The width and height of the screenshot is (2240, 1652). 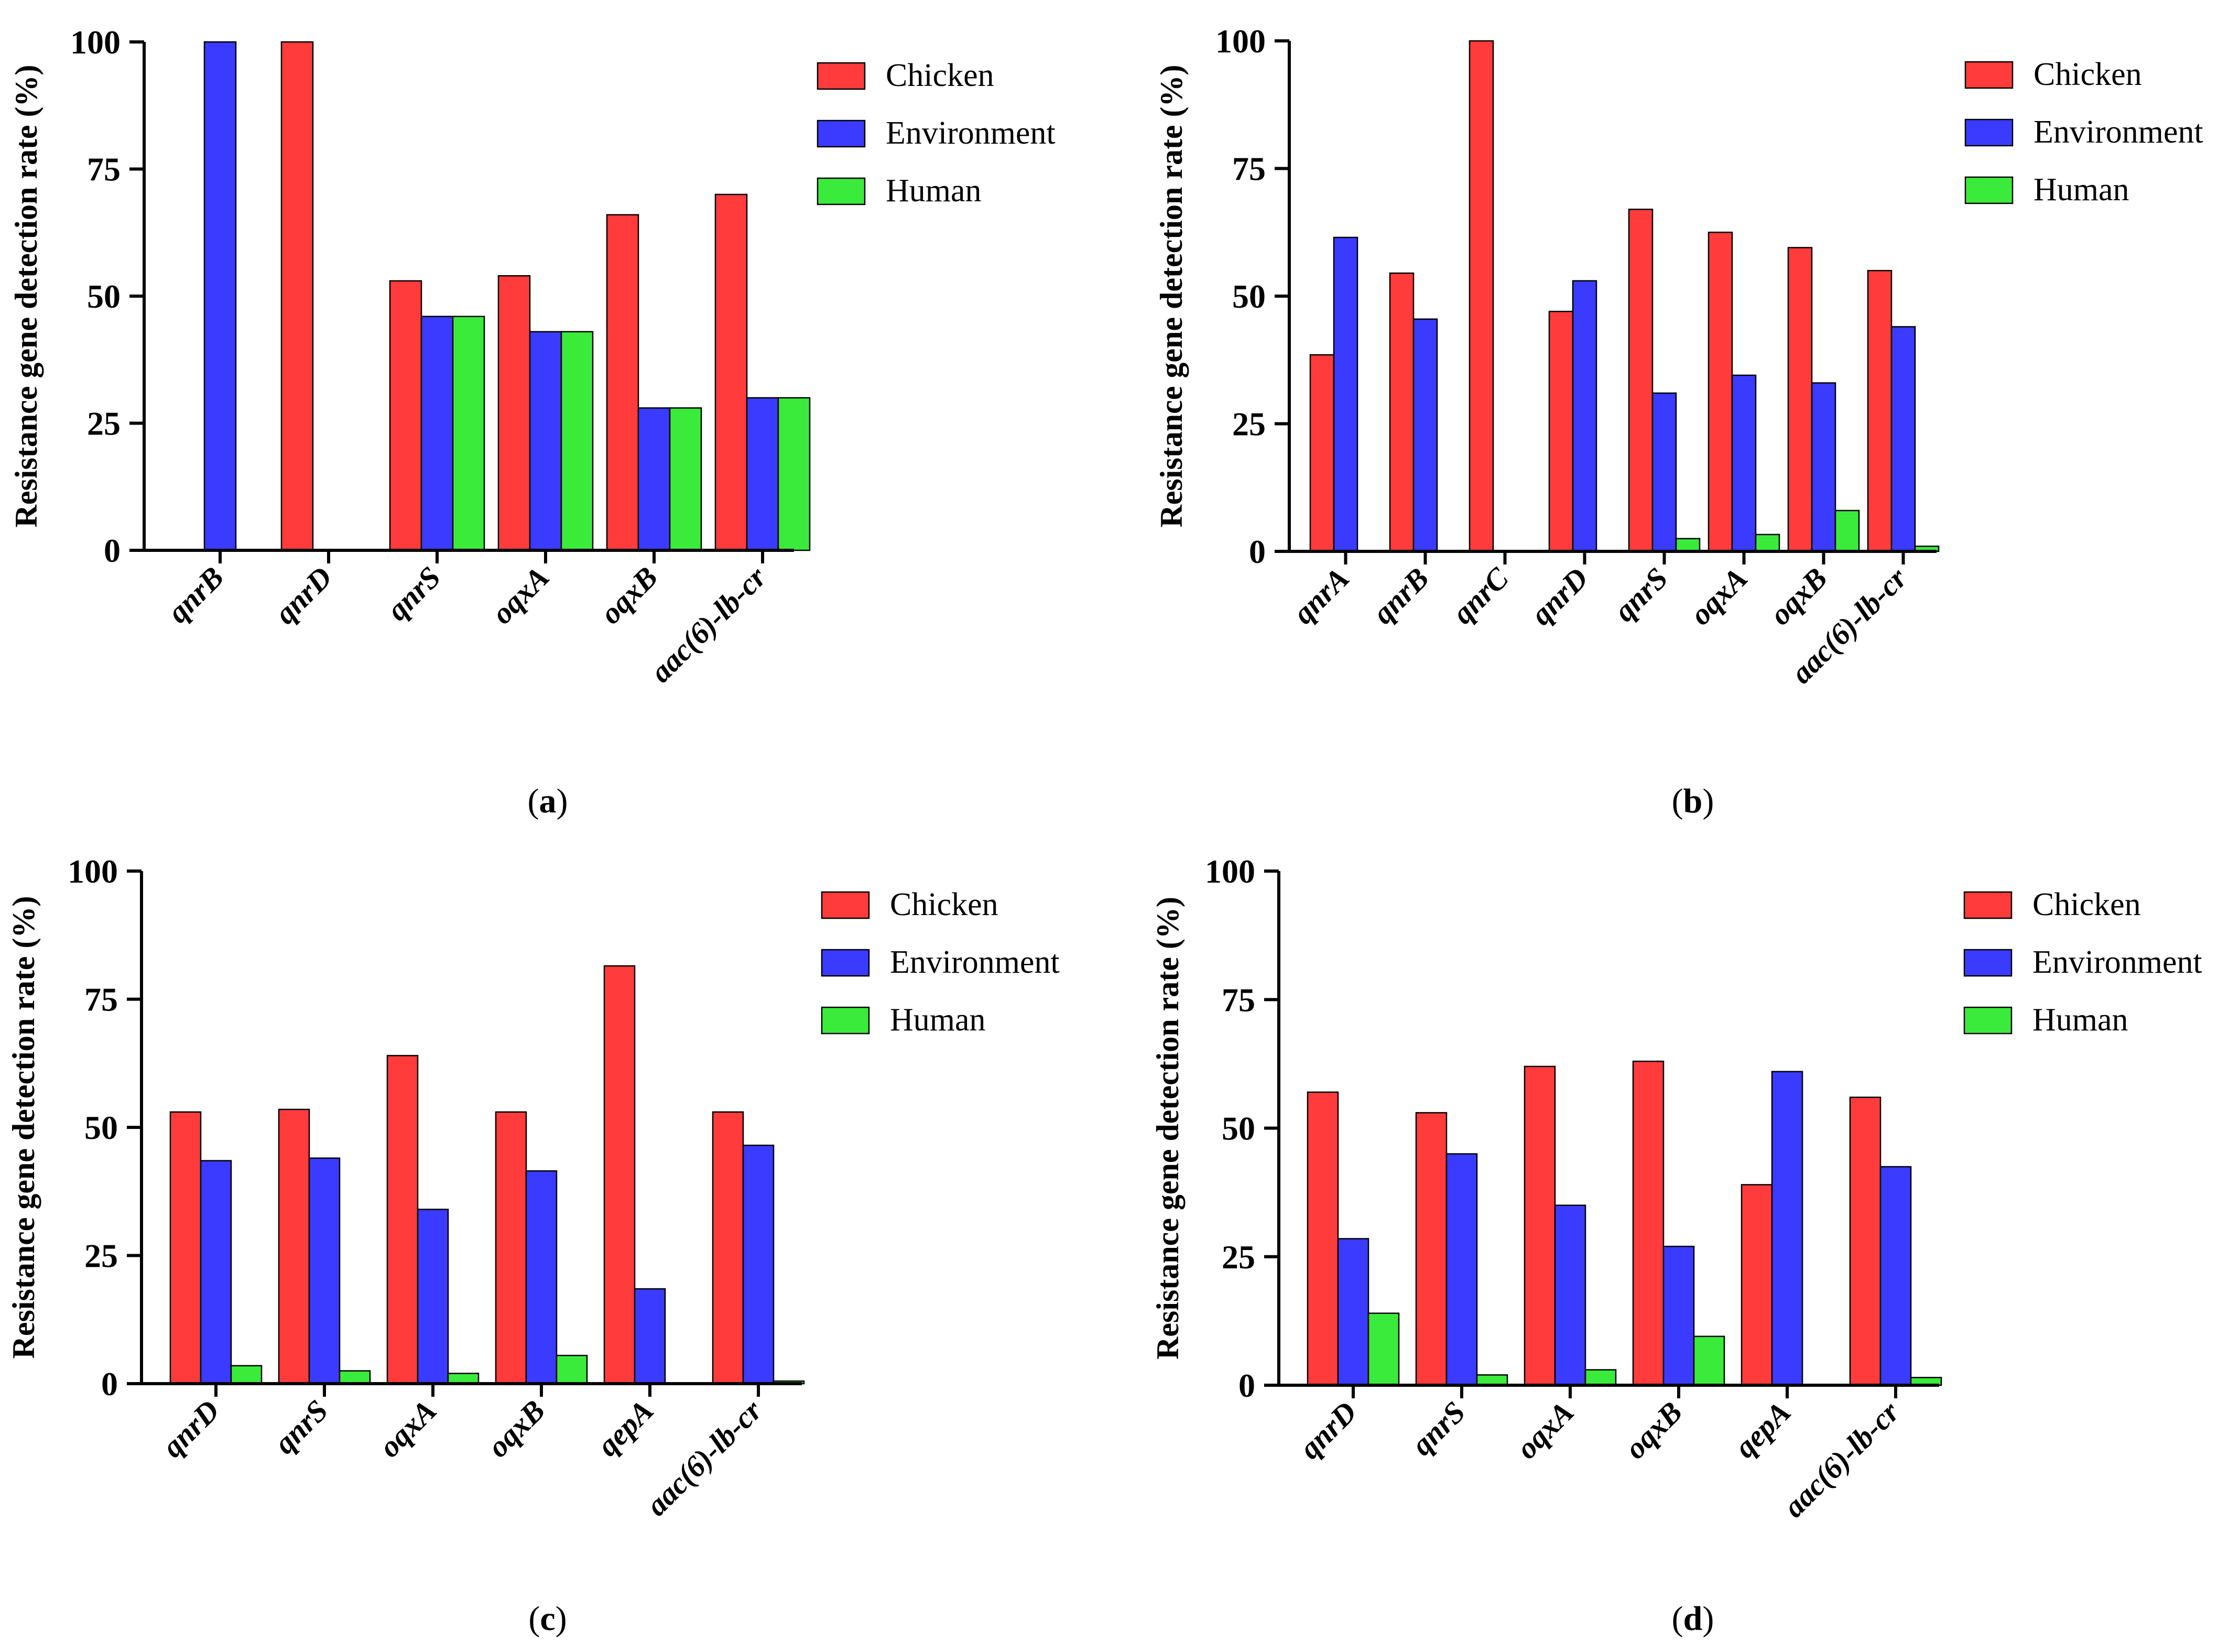 I want to click on bar-b-qnrs-chicken, so click(x=1641, y=380).